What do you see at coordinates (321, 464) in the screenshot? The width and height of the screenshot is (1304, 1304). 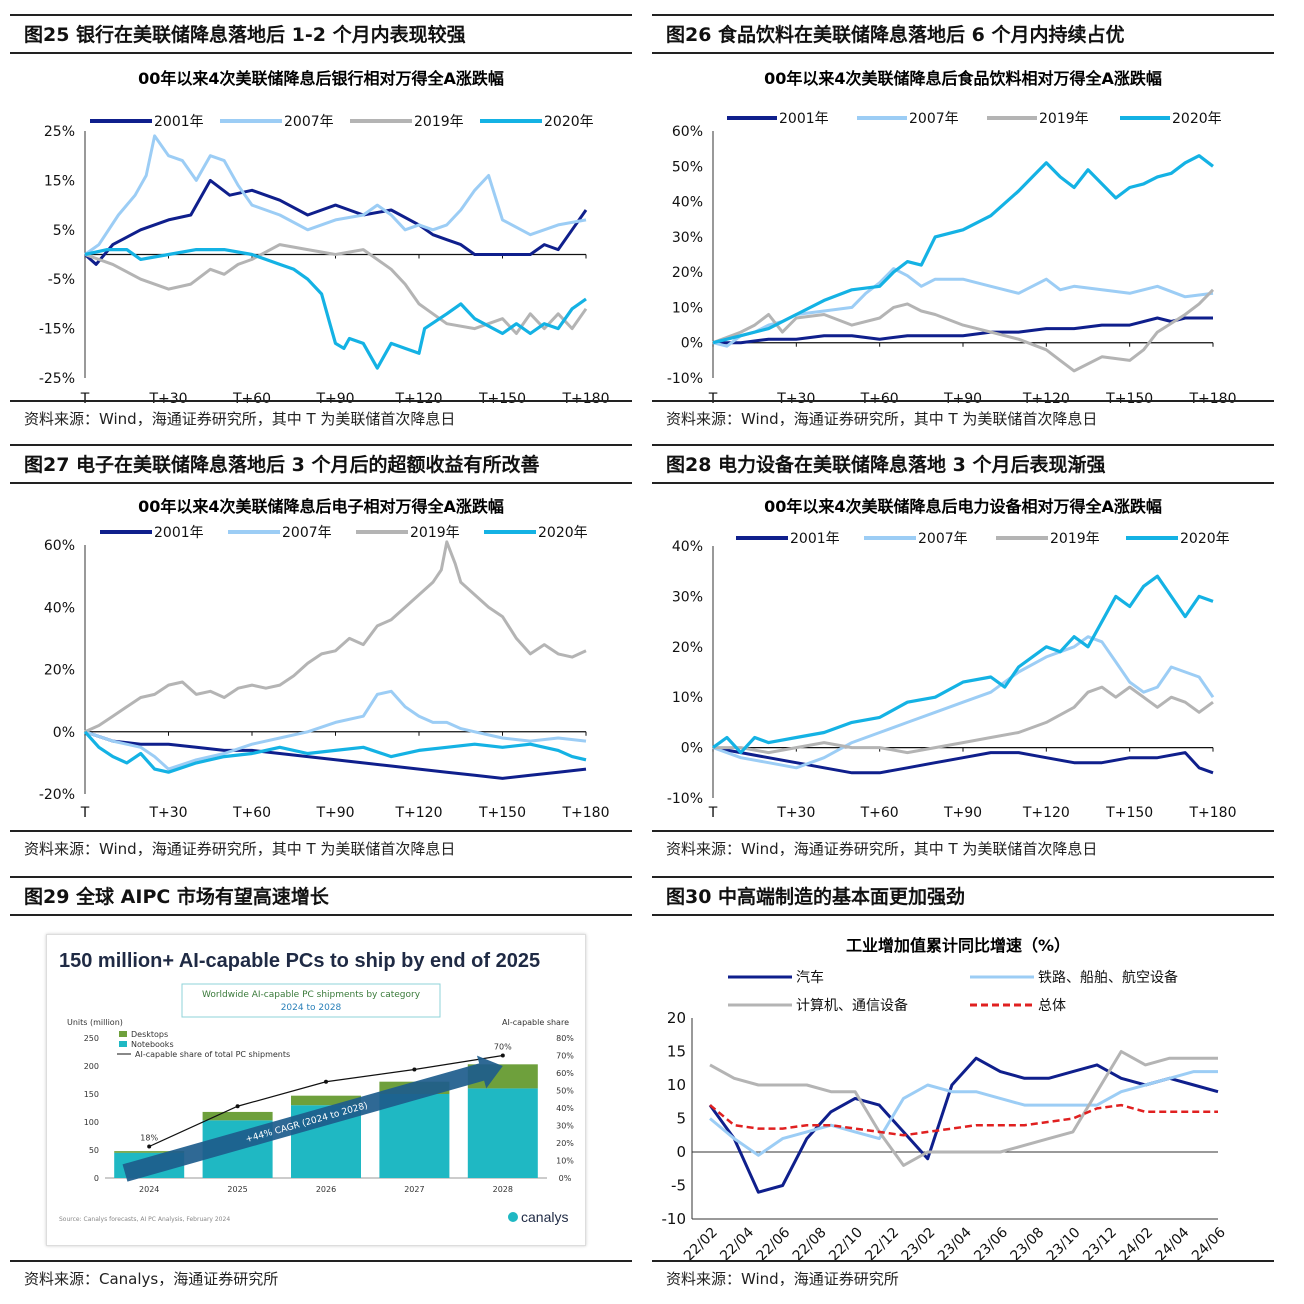 I see `figure-27-title: 图27 电子在美联储降息落地后 3 个月后的超额收益有所改善` at bounding box center [321, 464].